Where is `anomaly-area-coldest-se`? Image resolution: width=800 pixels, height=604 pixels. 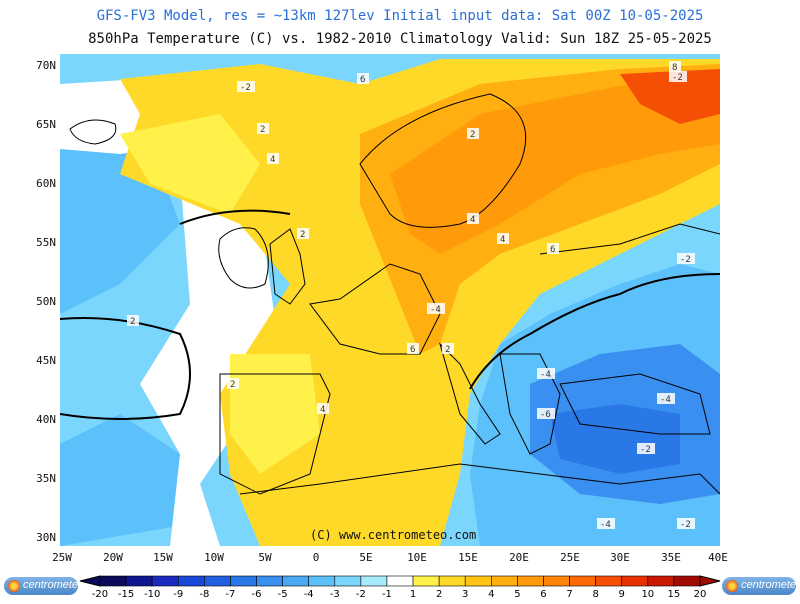
anomaly-area-coldest-se is located at coordinates (615, 439).